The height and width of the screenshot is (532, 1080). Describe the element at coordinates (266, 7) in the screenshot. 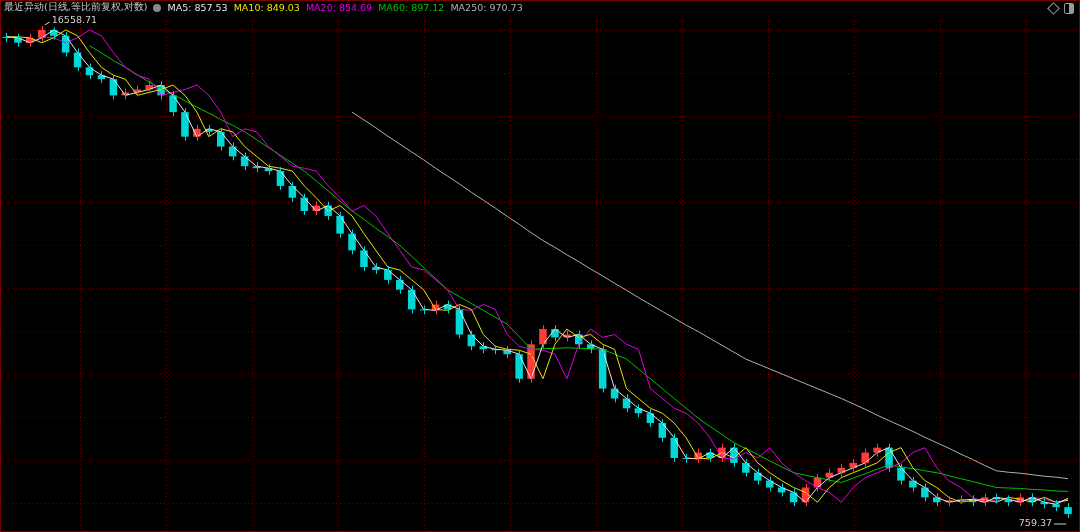

I see `text: MA10: 849.03` at that location.